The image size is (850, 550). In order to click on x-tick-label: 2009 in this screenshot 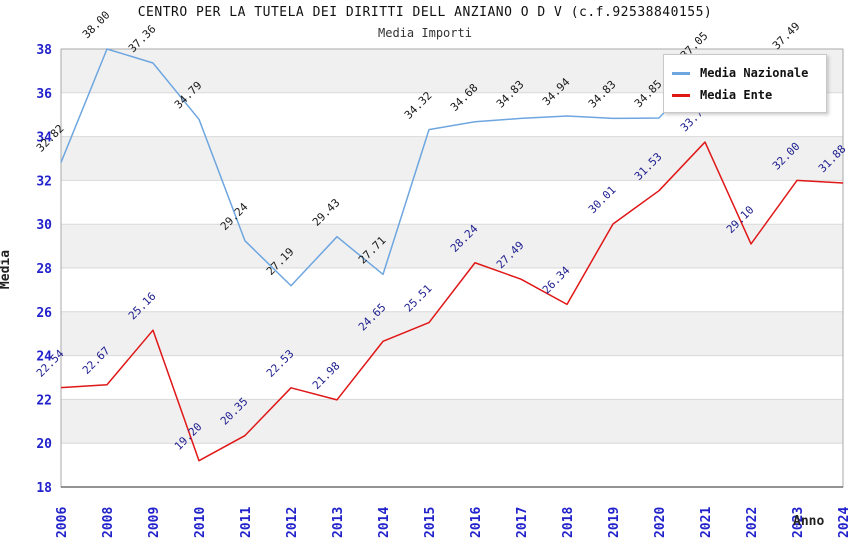, I will do `click(154, 522)`.